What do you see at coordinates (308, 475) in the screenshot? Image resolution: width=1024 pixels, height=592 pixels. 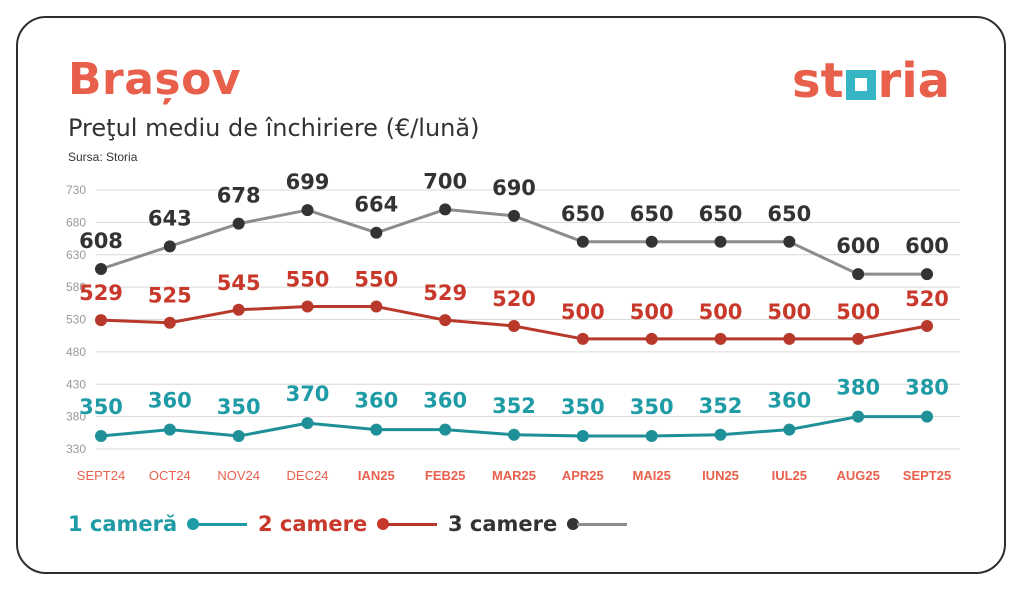 I see `x-tick-label: DEC24` at bounding box center [308, 475].